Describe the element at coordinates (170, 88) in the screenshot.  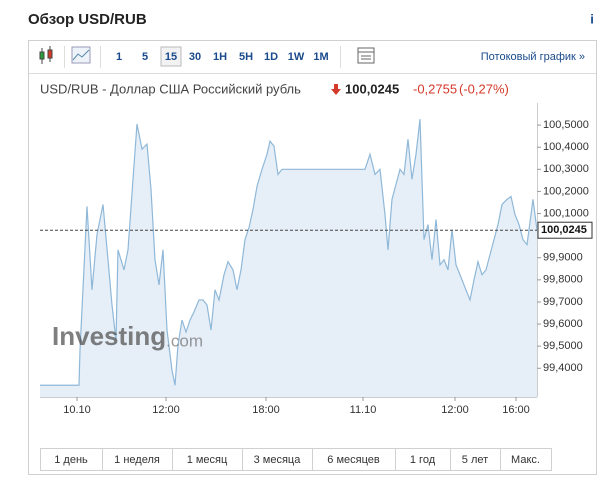
I see `instrument-name: USD/RUB - Доллар США Российский рубль` at that location.